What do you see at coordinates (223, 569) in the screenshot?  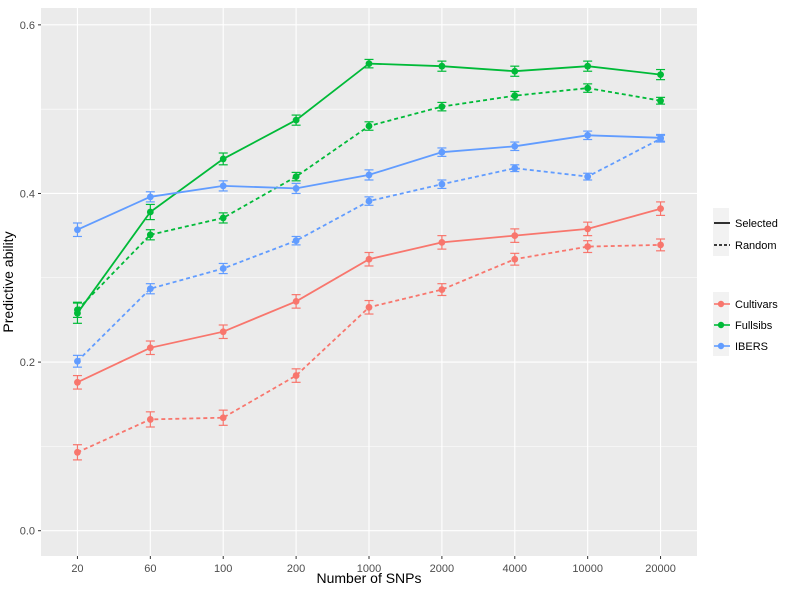 I see `x-tick-label: 100` at bounding box center [223, 569].